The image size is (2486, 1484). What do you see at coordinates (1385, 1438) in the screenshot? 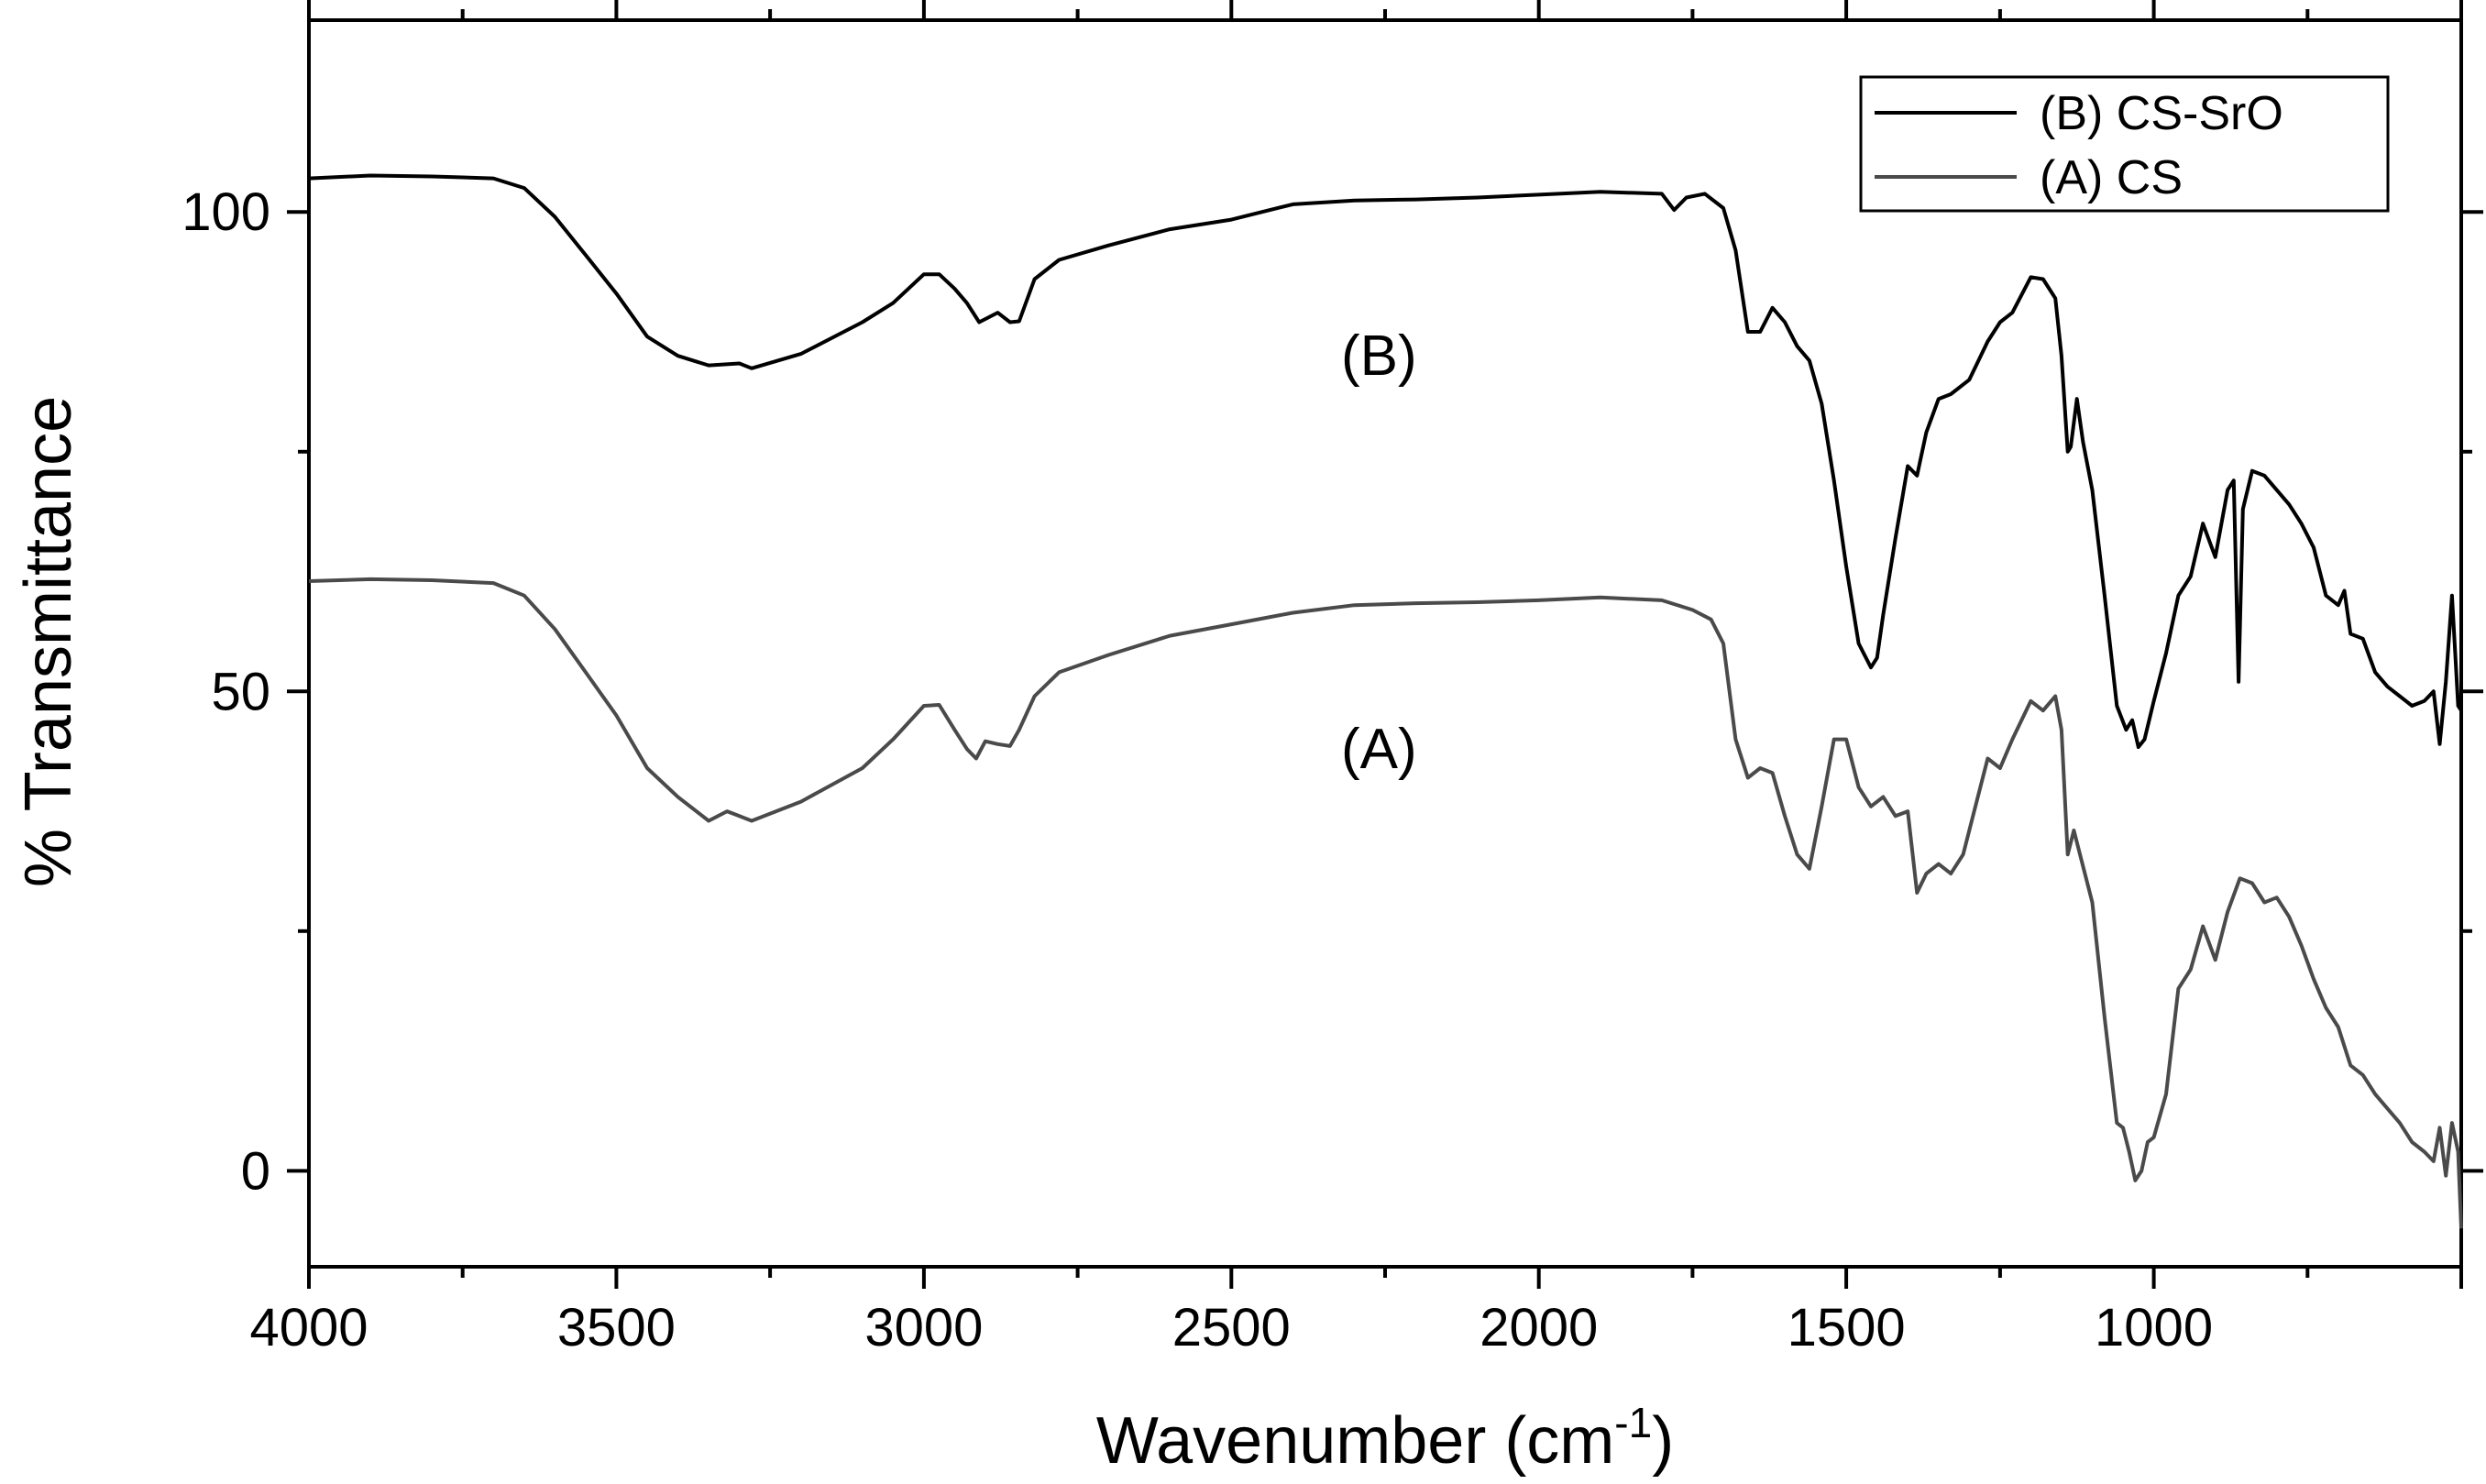
I see `x-axis-title: Wavenumber (cm-1)` at bounding box center [1385, 1438].